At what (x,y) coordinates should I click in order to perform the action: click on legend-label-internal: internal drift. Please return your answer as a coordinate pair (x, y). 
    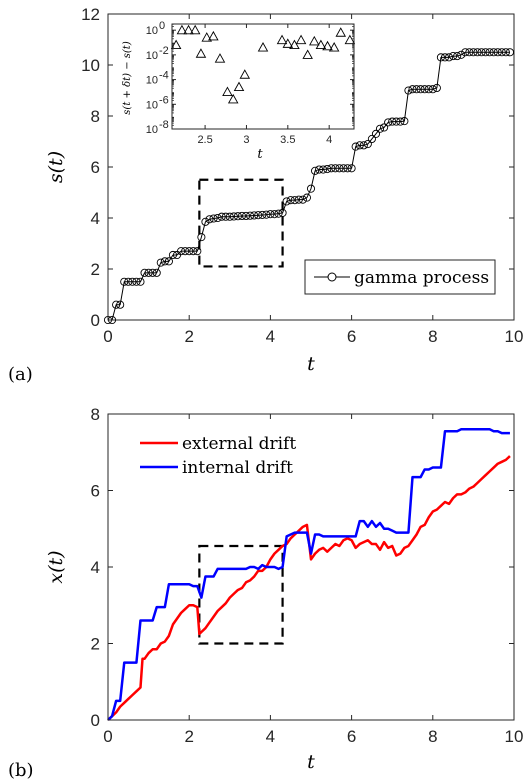
    Looking at the image, I should click on (237, 468).